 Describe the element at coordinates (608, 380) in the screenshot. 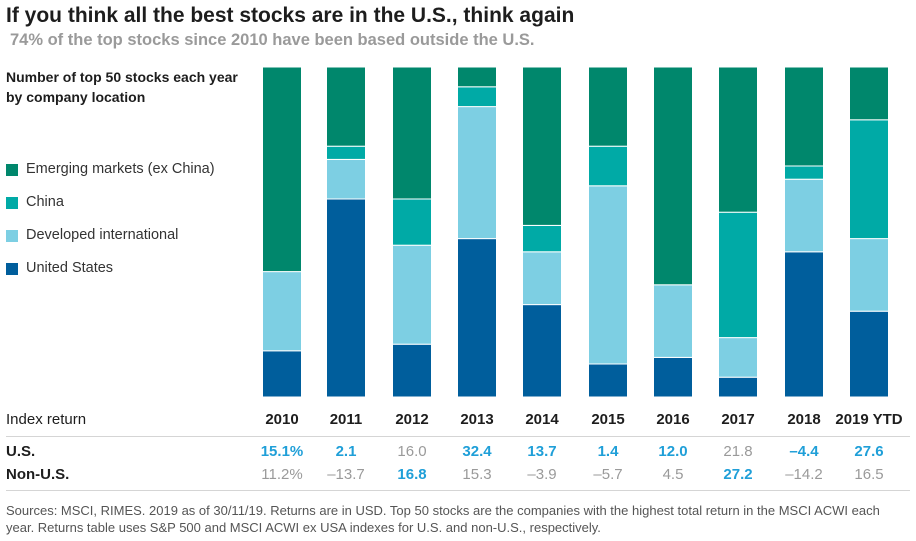

I see `bar-segment-united-states-2015` at that location.